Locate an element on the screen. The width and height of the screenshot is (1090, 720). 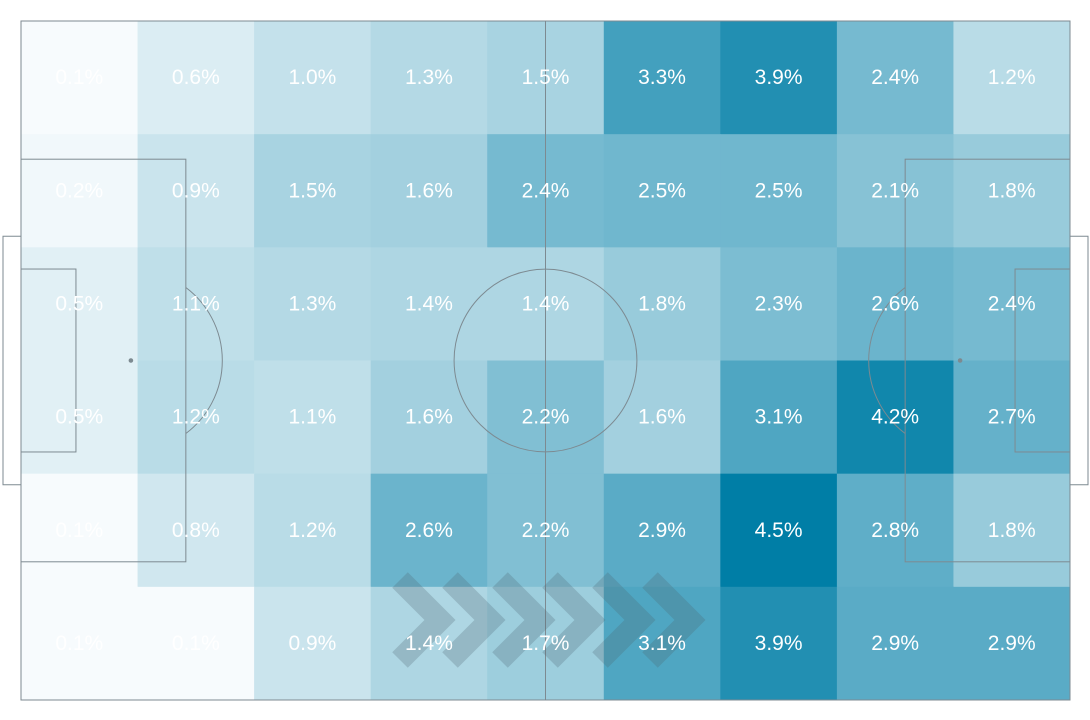
centre-circle is located at coordinates (545, 360).